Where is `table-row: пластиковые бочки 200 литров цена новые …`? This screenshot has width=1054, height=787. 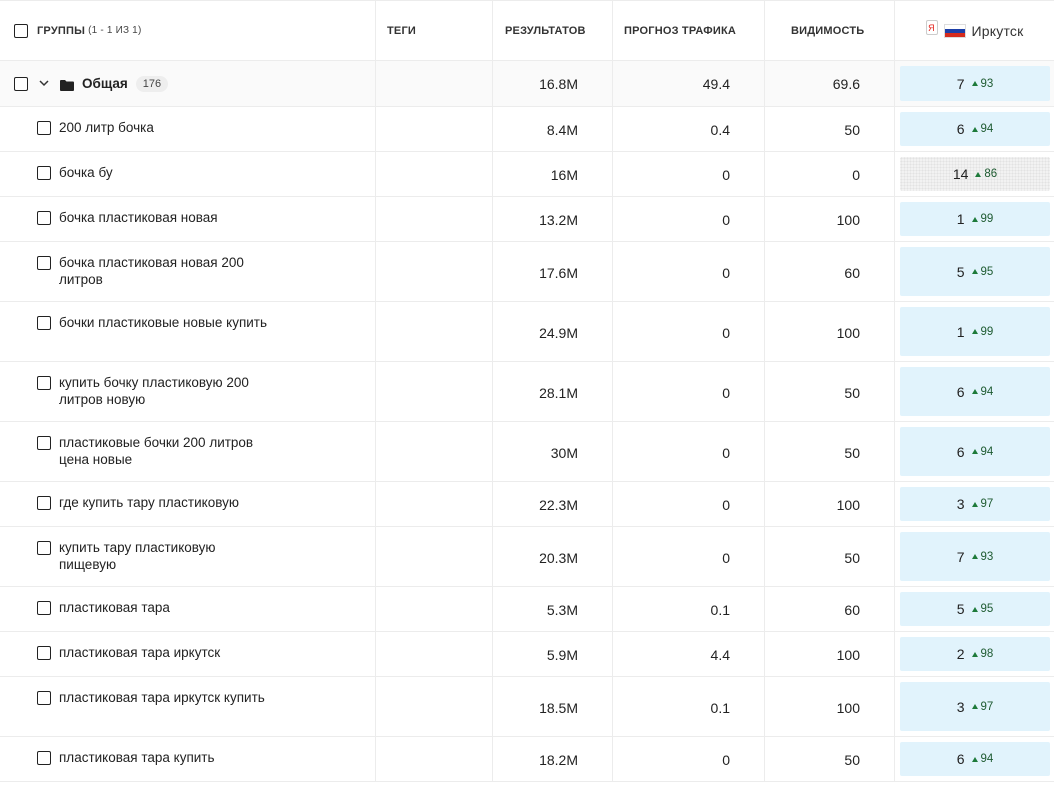 table-row: пластиковые бочки 200 литров цена новые … is located at coordinates (527, 452).